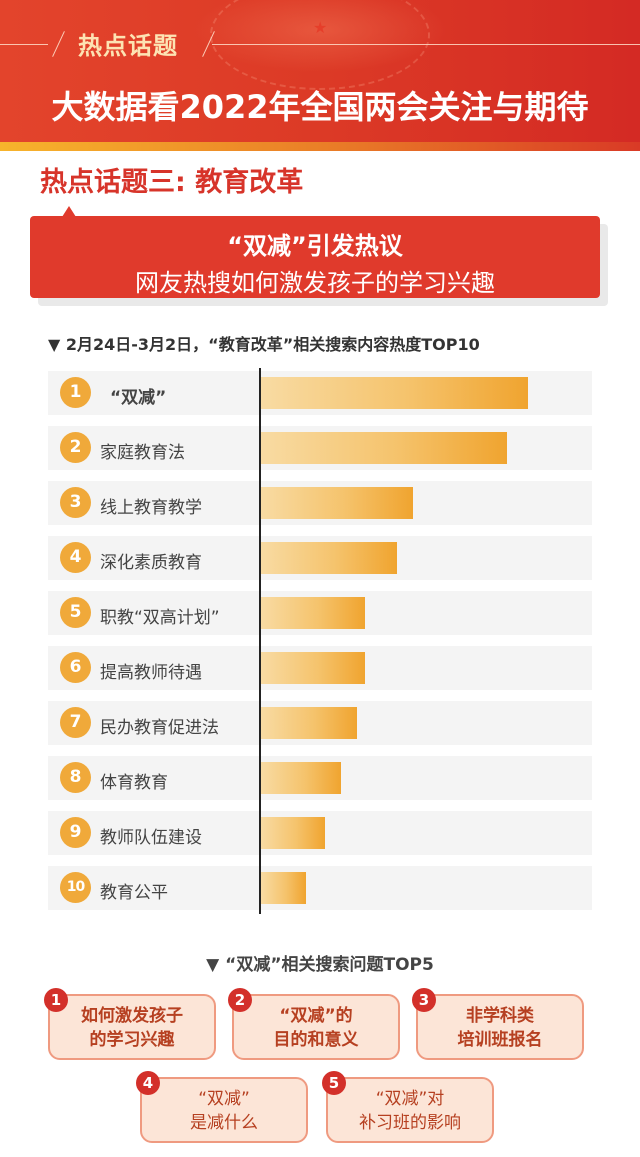  What do you see at coordinates (320, 107) in the screenshot?
I see `page-title: 大数据看2022年全国两会关注与期待` at bounding box center [320, 107].